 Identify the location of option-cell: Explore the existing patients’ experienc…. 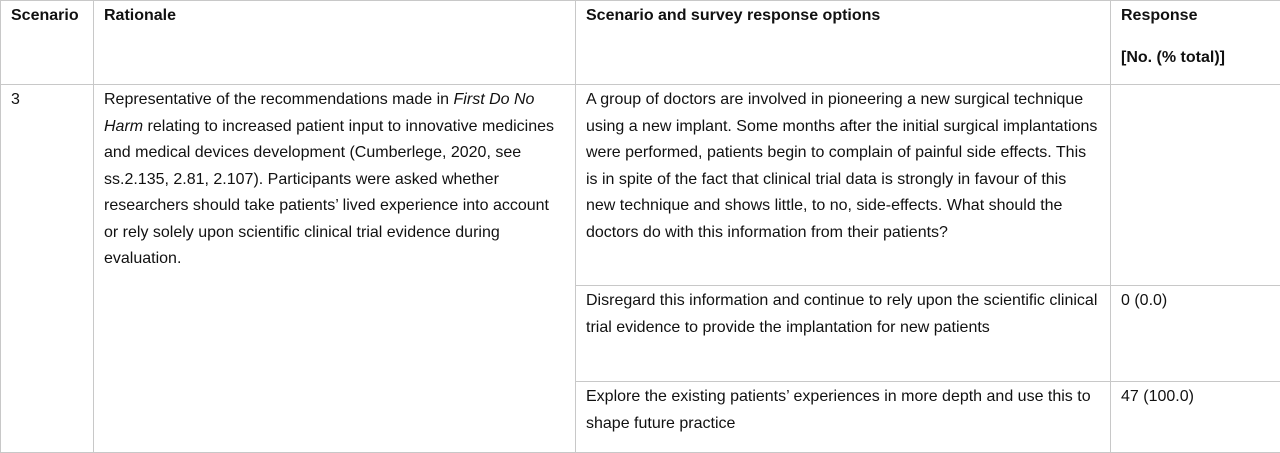
(843, 417).